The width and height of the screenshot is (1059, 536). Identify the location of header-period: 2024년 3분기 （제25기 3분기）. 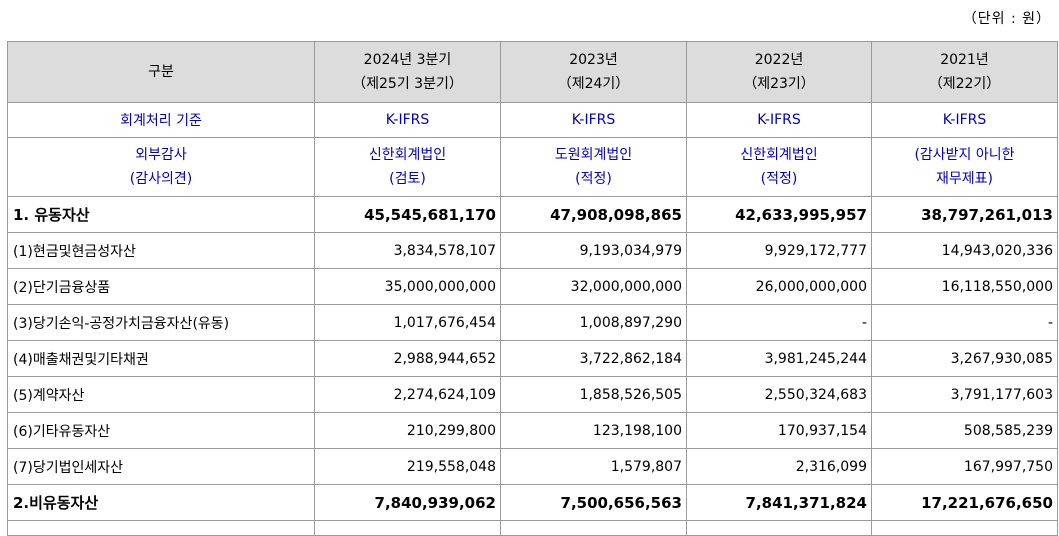
(407, 72).